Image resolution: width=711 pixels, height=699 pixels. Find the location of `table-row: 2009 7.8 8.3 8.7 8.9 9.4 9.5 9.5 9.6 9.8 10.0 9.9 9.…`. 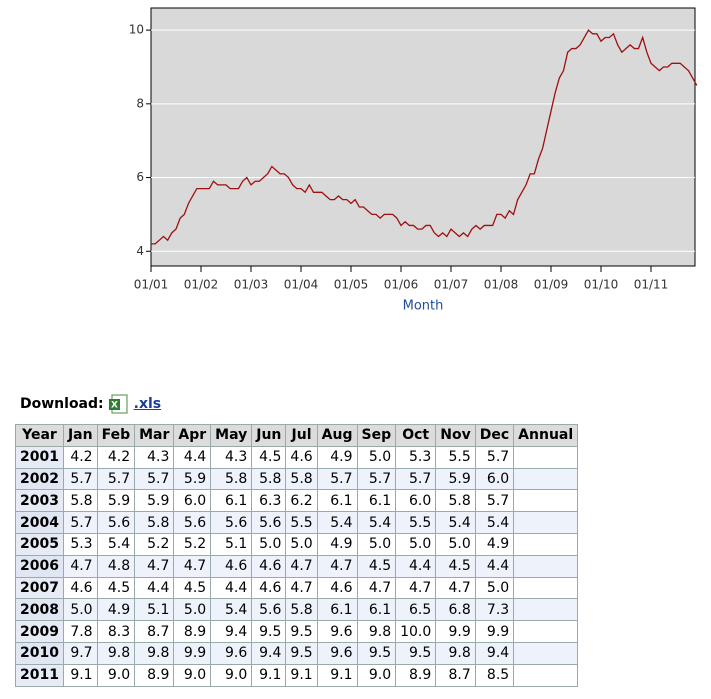

table-row: 2009 7.8 8.3 8.7 8.9 9.4 9.5 9.5 9.6 9.8 10.0 9.9 9.… is located at coordinates (297, 631).